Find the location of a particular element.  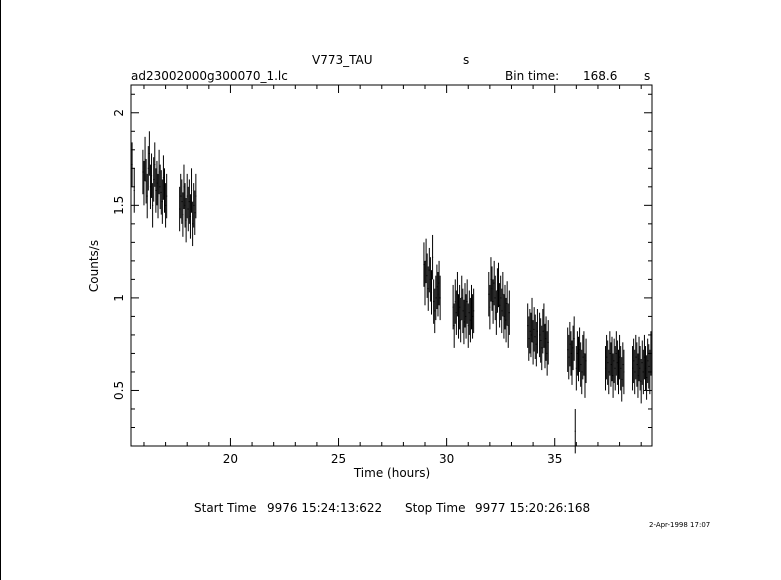

bin-time-value: 168.6 is located at coordinates (600, 76).